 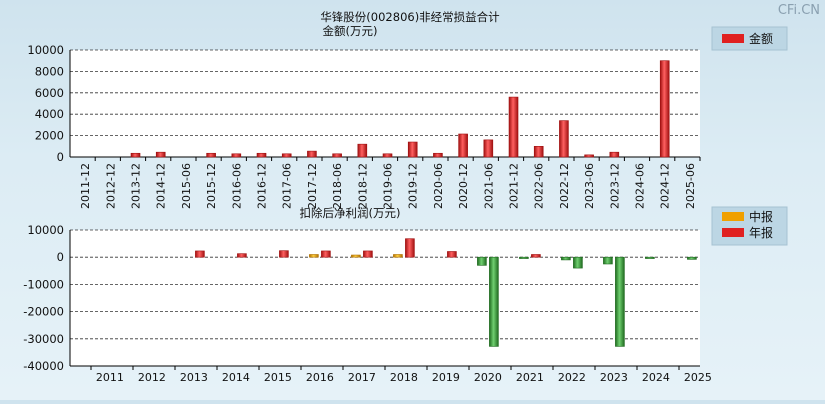 I want to click on x-tick-label: 2016-12, so click(x=262, y=186).